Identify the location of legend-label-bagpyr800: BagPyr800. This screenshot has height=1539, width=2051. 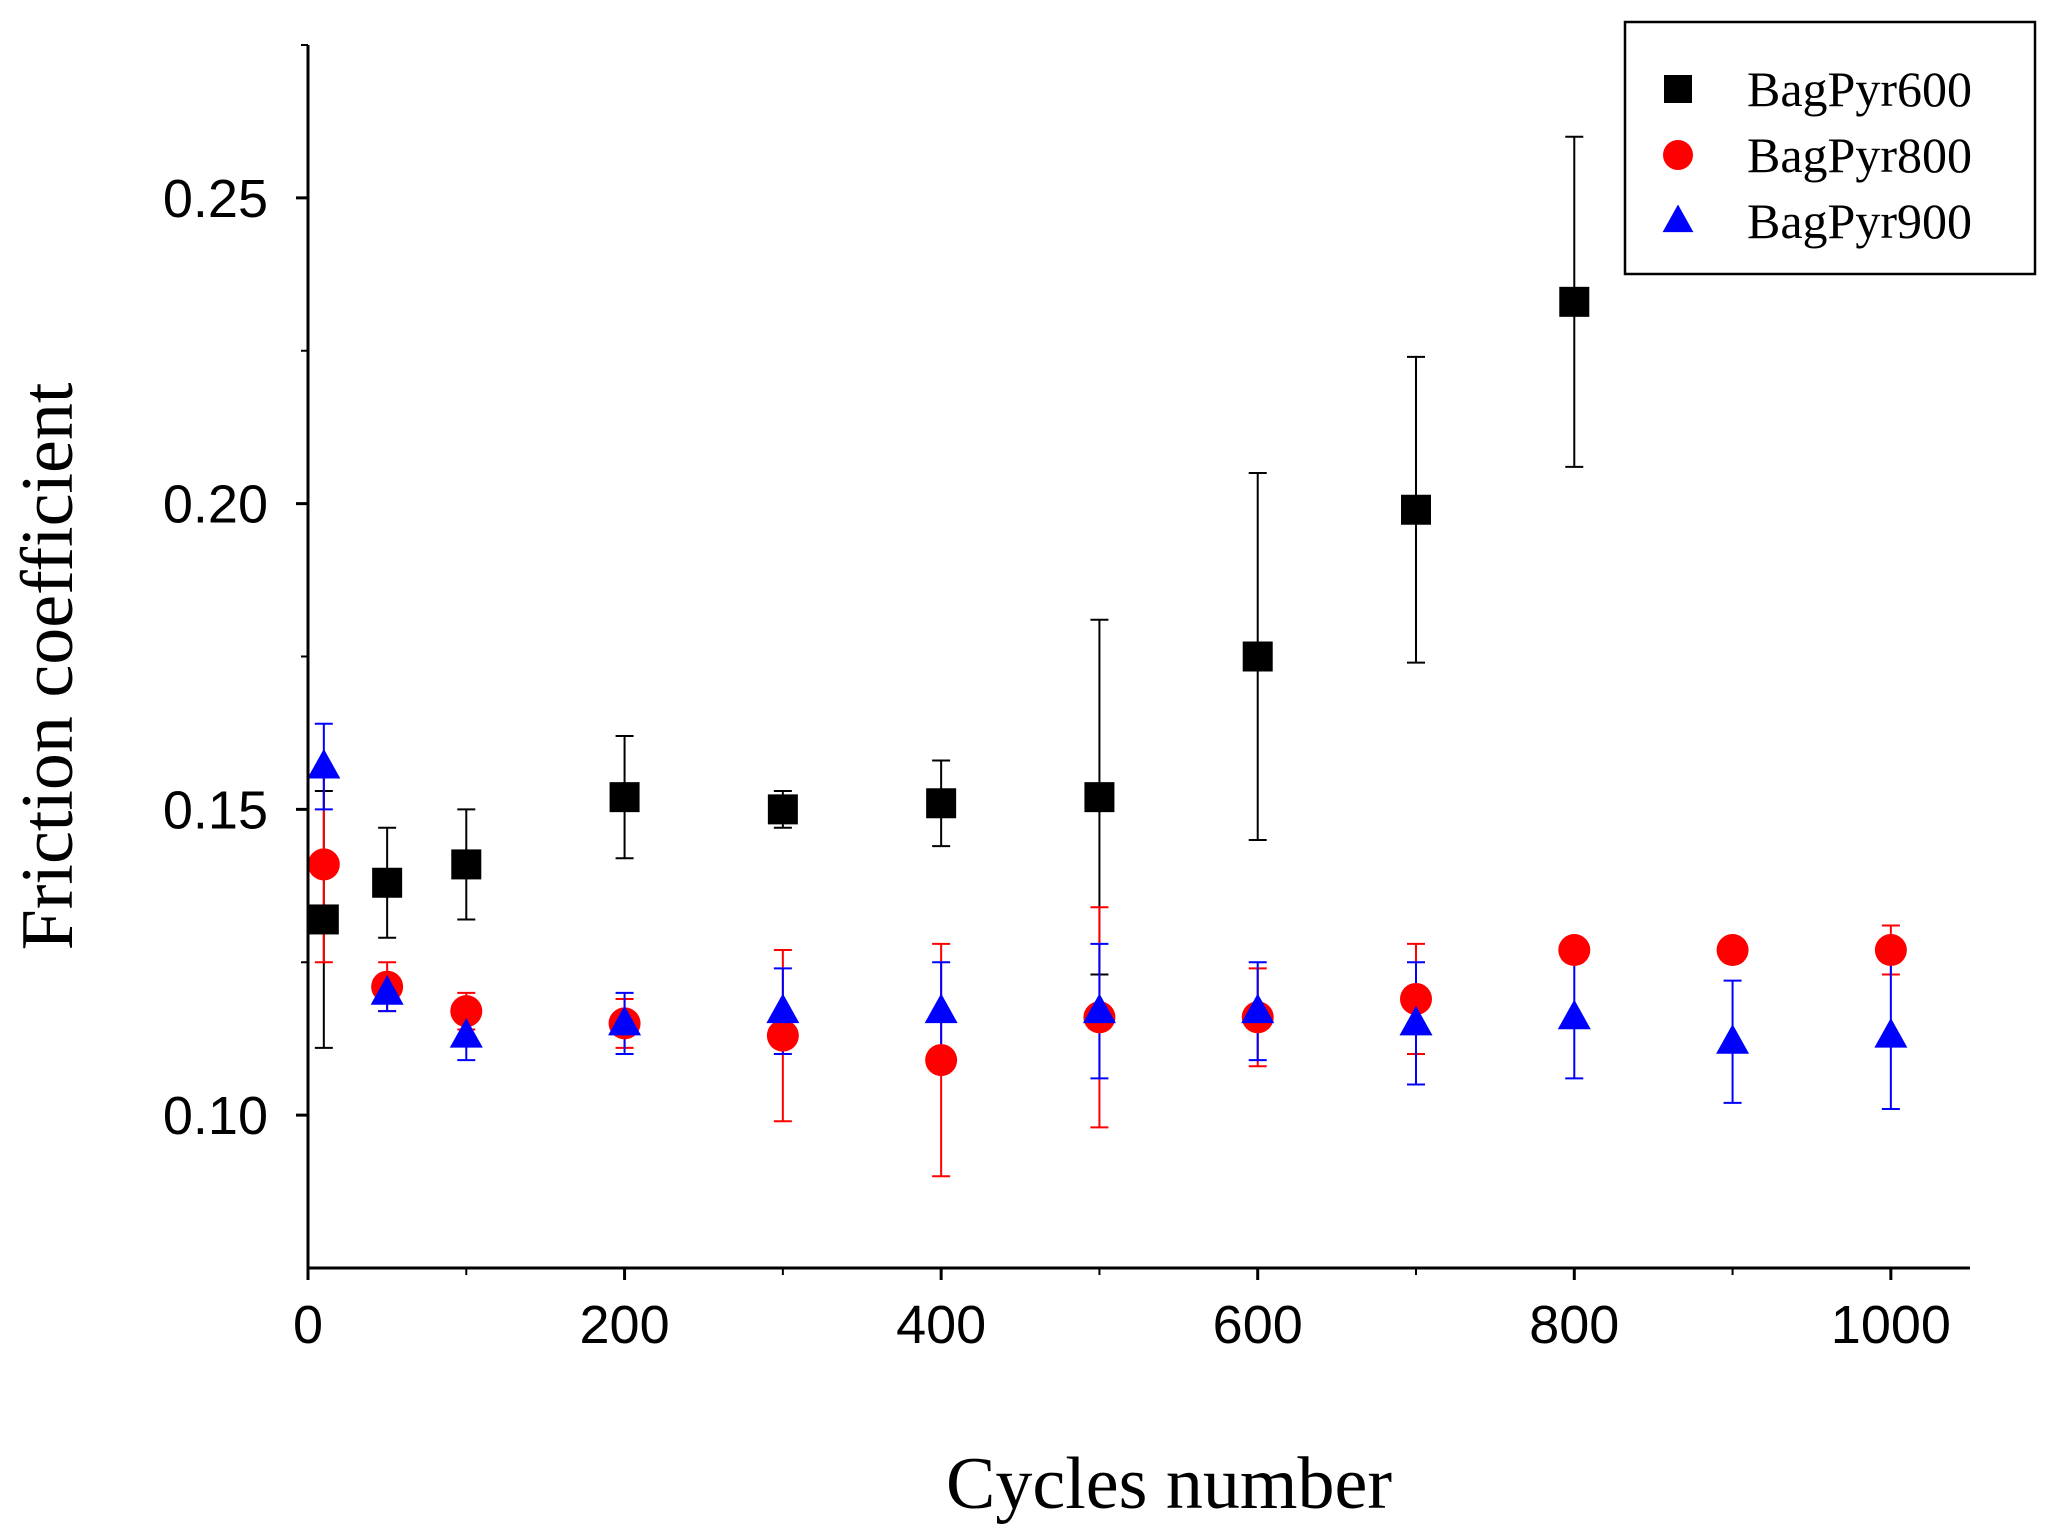
(1859, 155).